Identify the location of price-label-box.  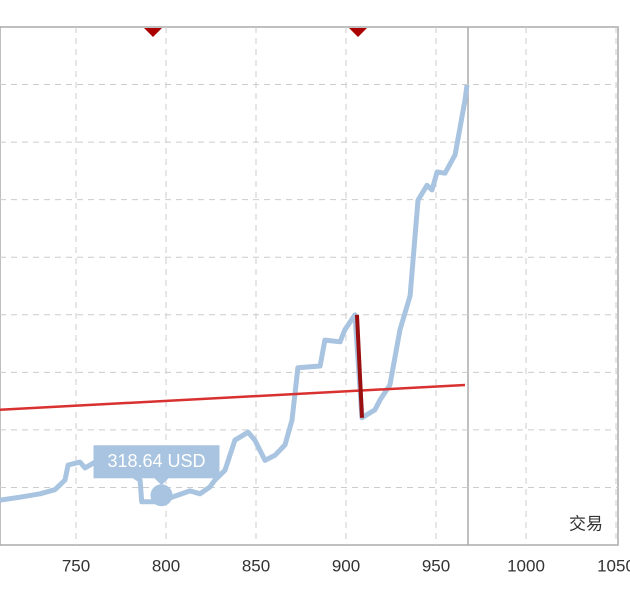
(156, 462).